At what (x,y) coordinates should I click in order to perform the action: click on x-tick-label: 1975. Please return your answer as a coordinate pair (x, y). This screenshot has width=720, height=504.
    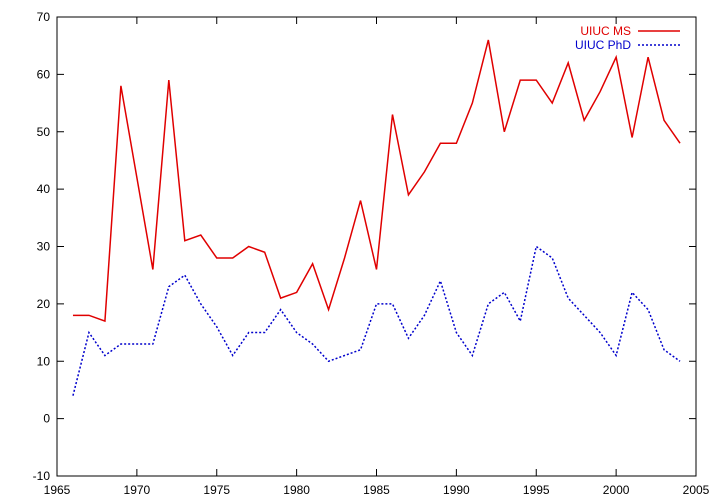
    Looking at the image, I should click on (216, 490).